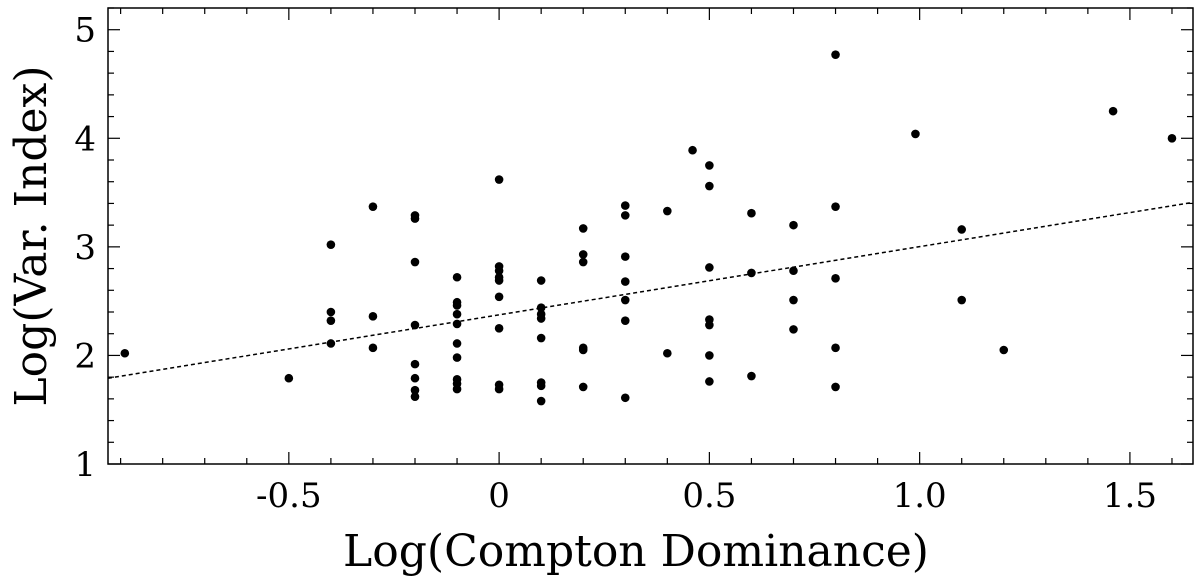 The image size is (1200, 577). Describe the element at coordinates (31, 235) in the screenshot. I see `y-axis-title: Log(Var. Index)` at that location.